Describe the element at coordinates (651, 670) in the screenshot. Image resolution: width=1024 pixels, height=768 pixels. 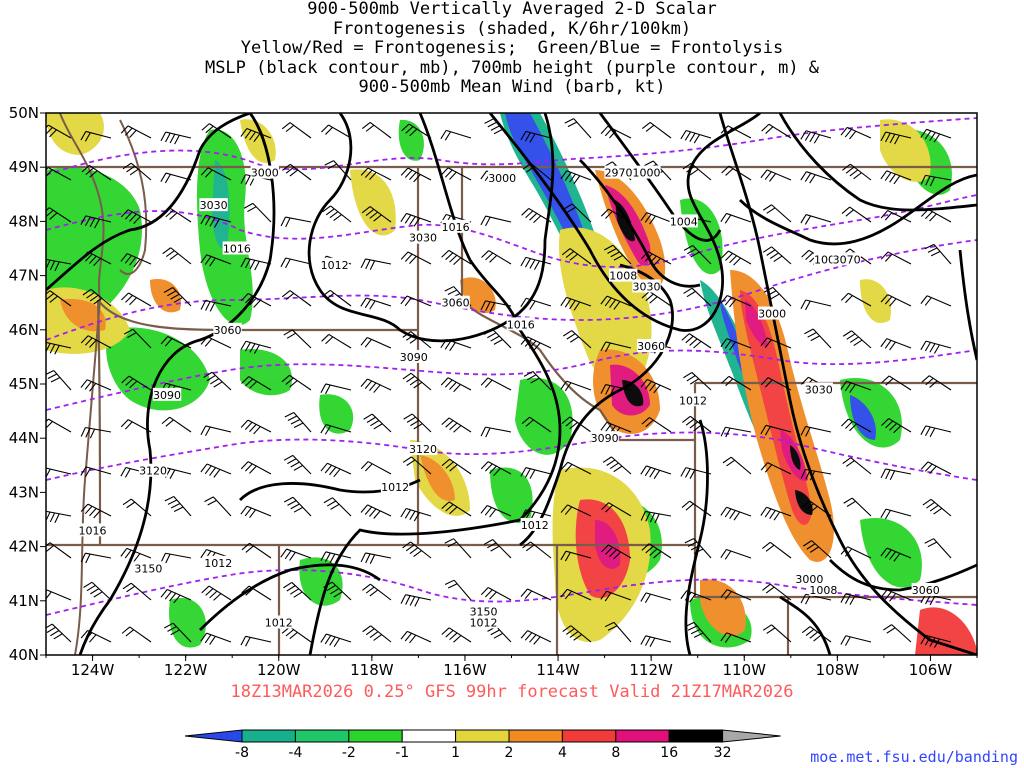
I see `lon-tick-label: 112W` at that location.